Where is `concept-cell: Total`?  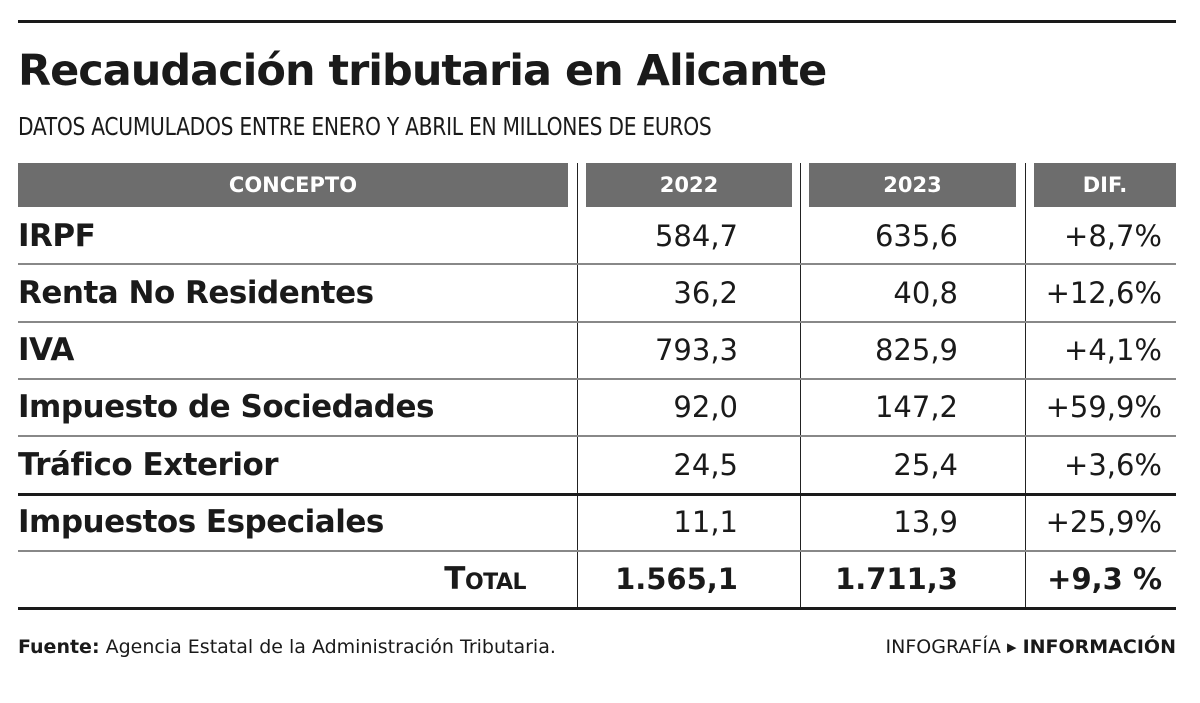 concept-cell: Total is located at coordinates (485, 579).